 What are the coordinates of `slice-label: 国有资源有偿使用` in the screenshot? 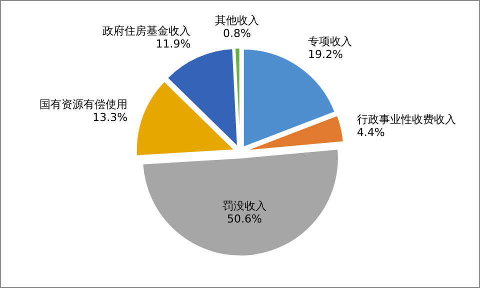 It's located at (84, 105).